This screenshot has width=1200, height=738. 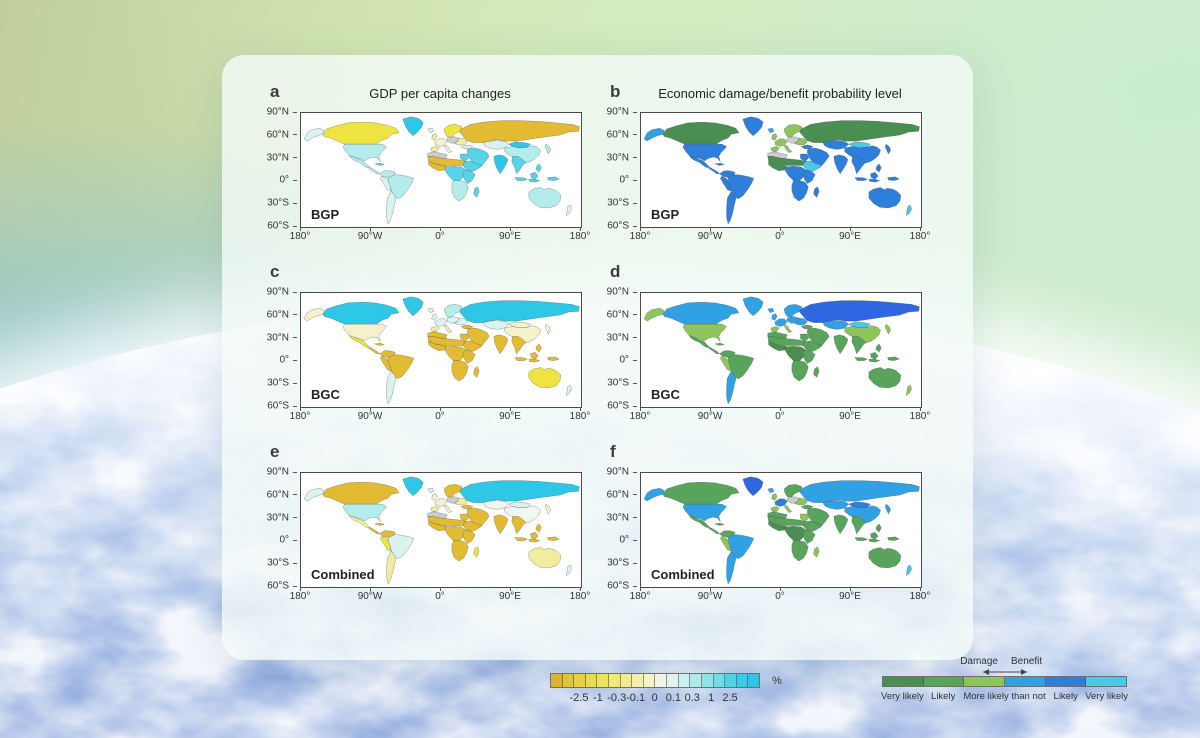 I want to click on region-turkey, so click(x=467, y=506).